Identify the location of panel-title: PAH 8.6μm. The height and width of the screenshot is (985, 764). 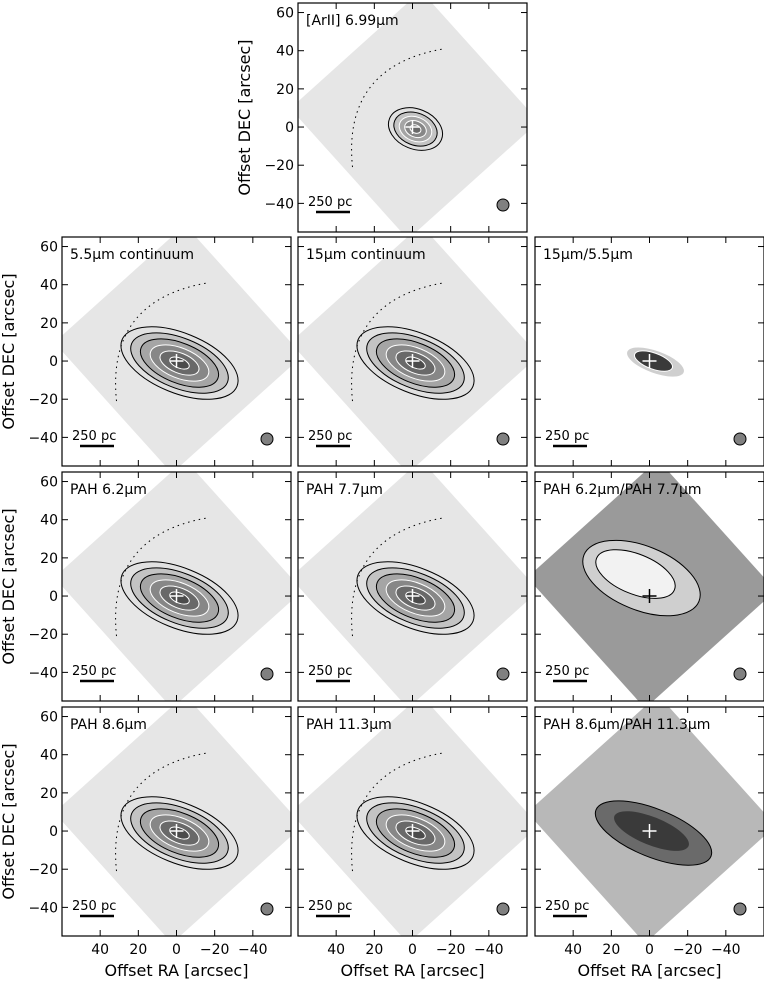
(108, 725).